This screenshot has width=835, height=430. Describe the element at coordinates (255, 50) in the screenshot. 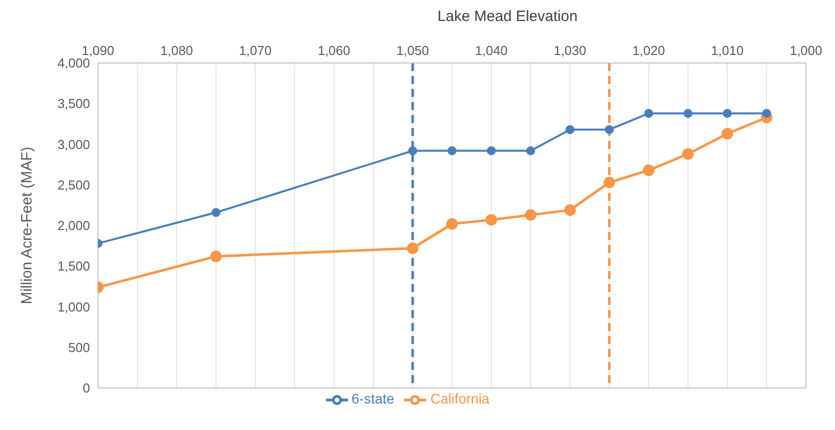

I see `x-tick-label: 1,070` at that location.